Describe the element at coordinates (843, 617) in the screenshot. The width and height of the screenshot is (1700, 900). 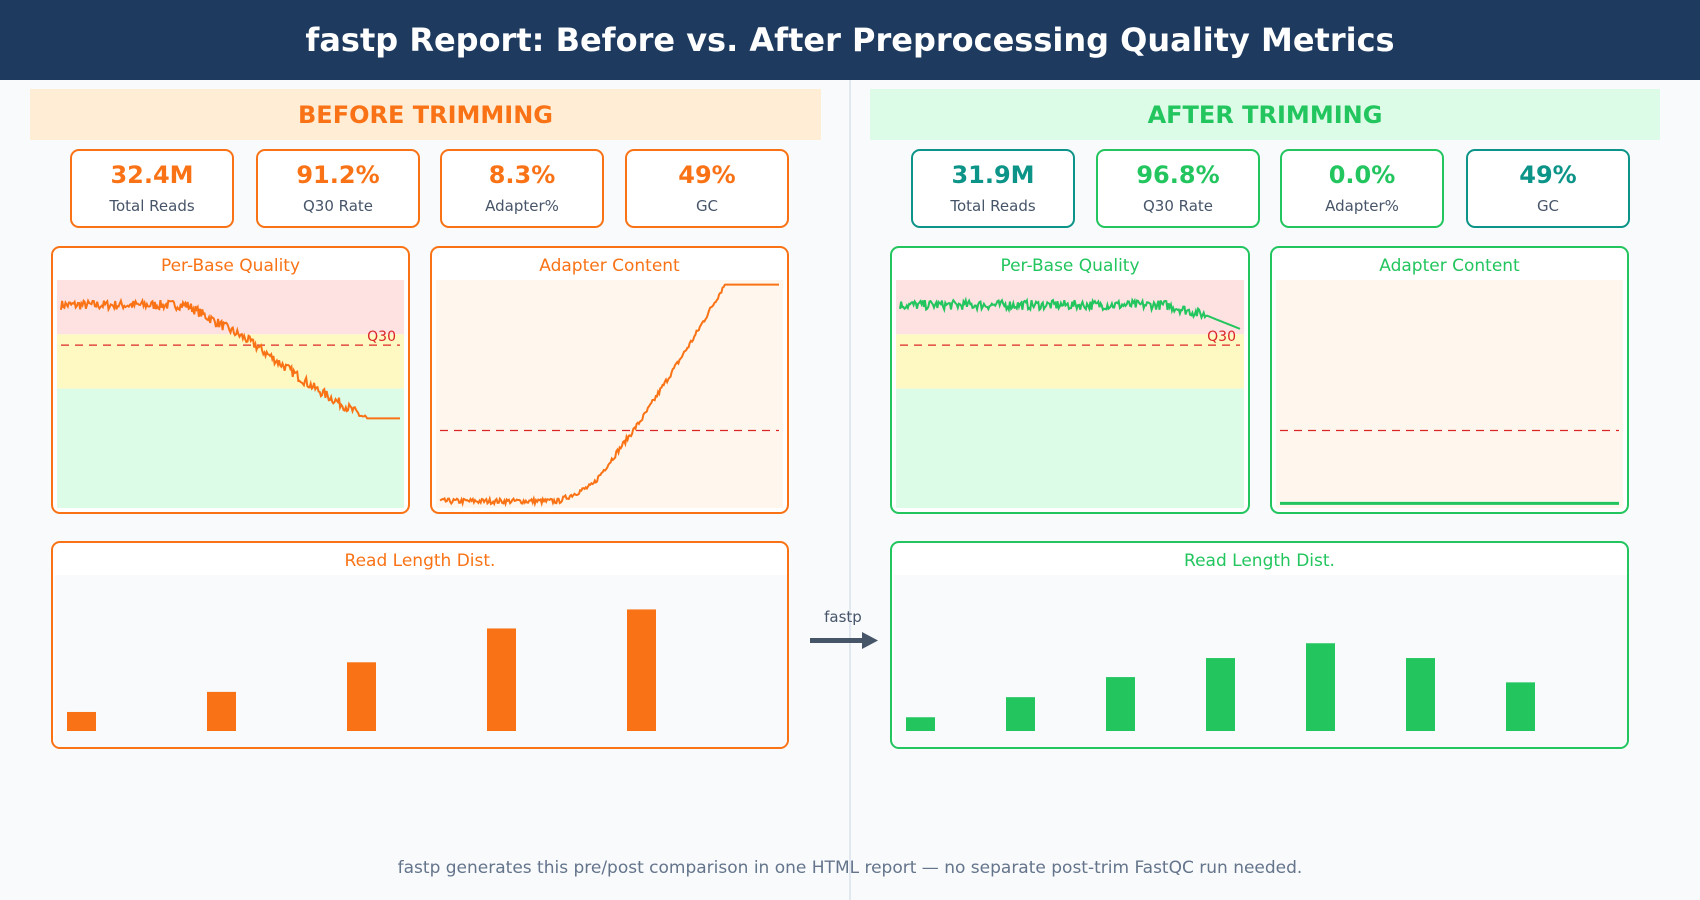
I see `arrow-label: fastp` at that location.